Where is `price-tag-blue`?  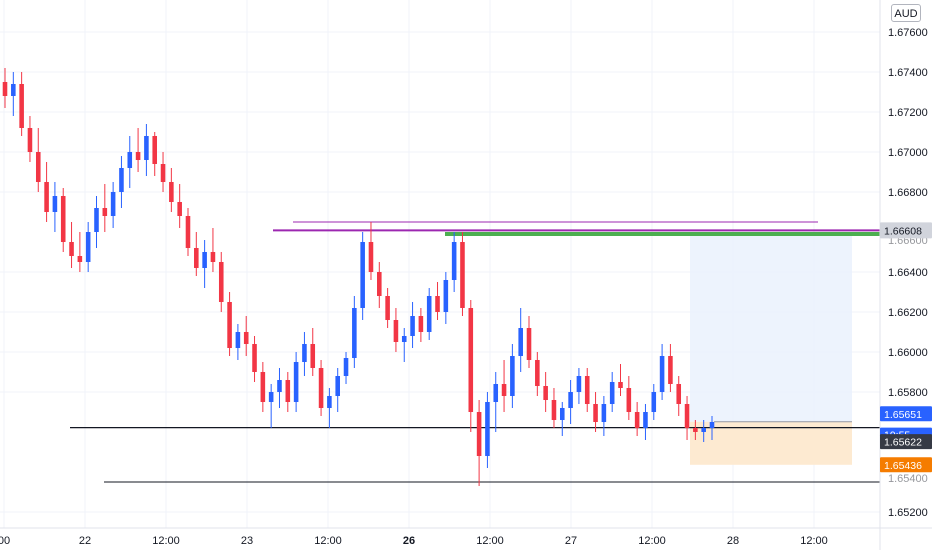 price-tag-blue is located at coordinates (906, 414).